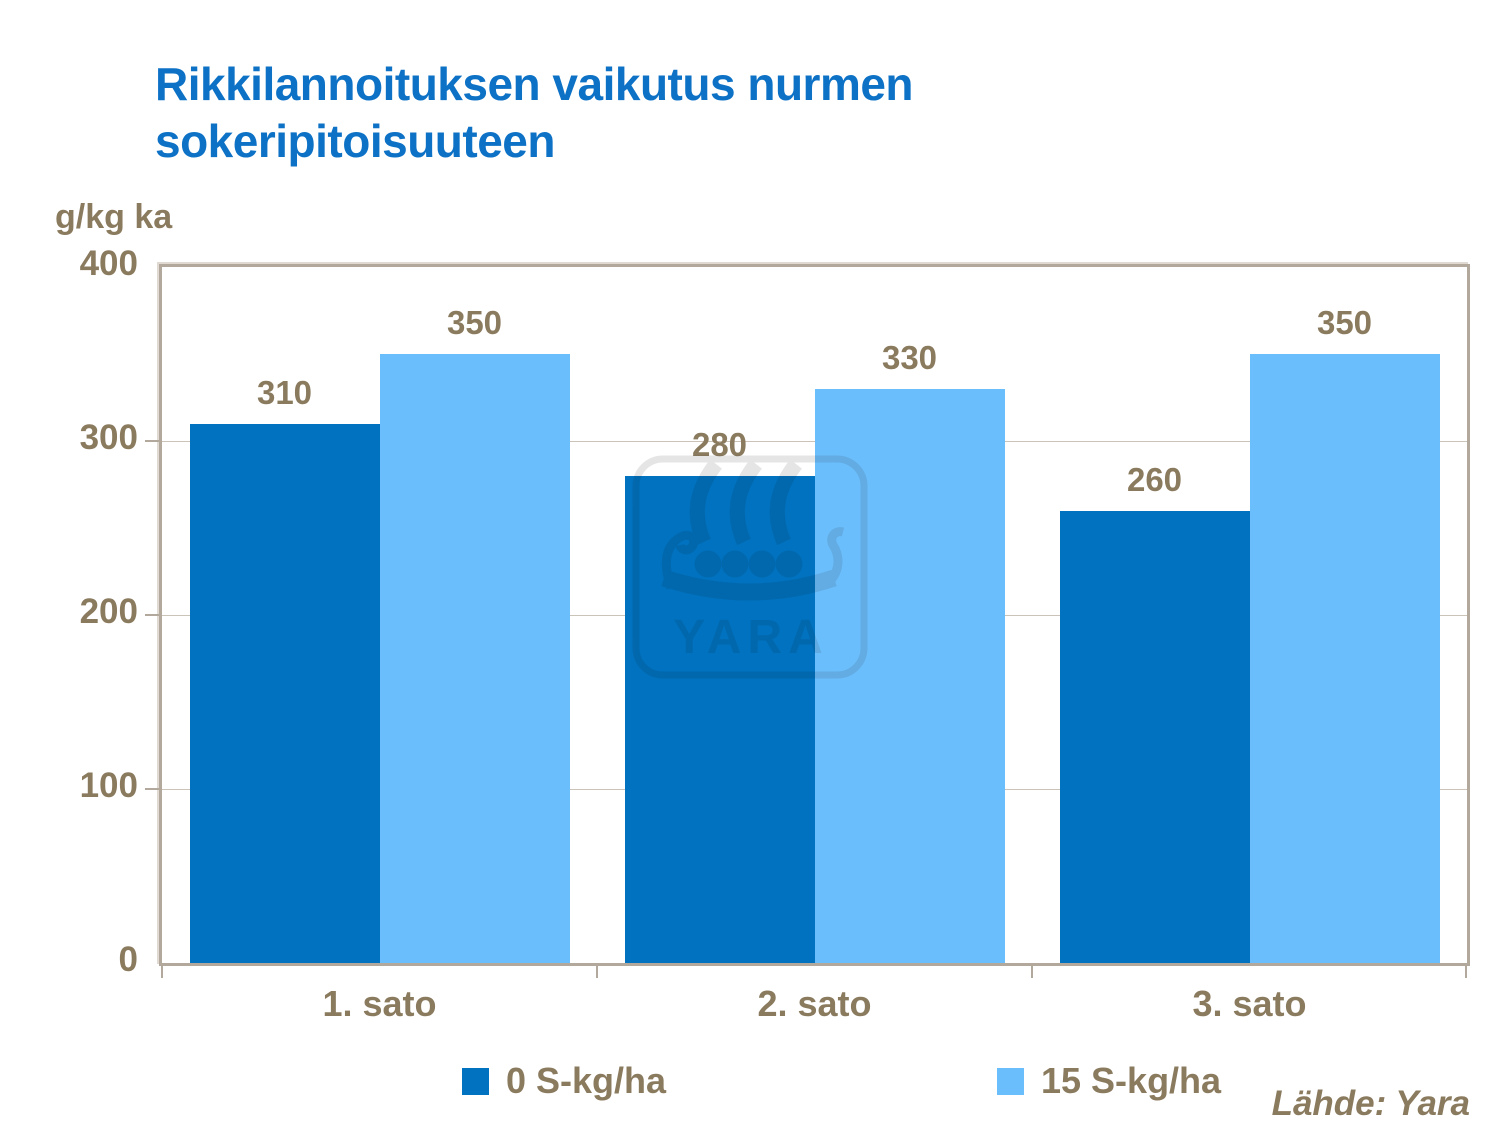 The width and height of the screenshot is (1500, 1125). What do you see at coordinates (719, 719) in the screenshot?
I see `bar-0 S-kg/ha-2. sato` at bounding box center [719, 719].